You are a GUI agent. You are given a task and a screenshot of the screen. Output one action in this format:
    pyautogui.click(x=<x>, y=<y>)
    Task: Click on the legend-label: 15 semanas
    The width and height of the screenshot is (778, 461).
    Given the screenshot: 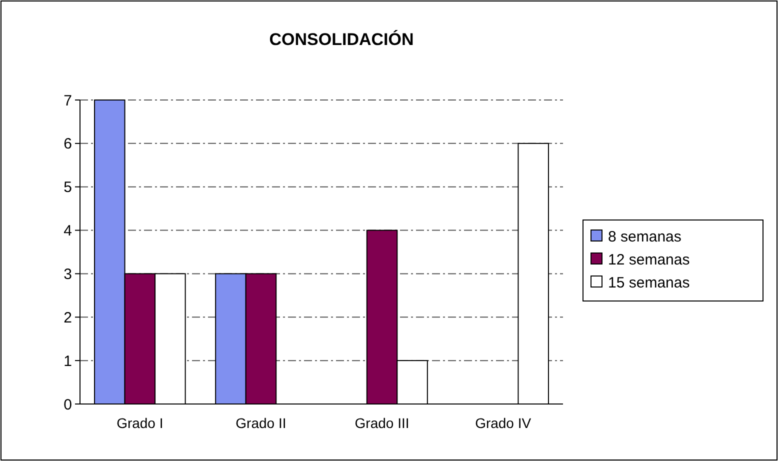 What is the action you would take?
    pyautogui.click(x=649, y=283)
    